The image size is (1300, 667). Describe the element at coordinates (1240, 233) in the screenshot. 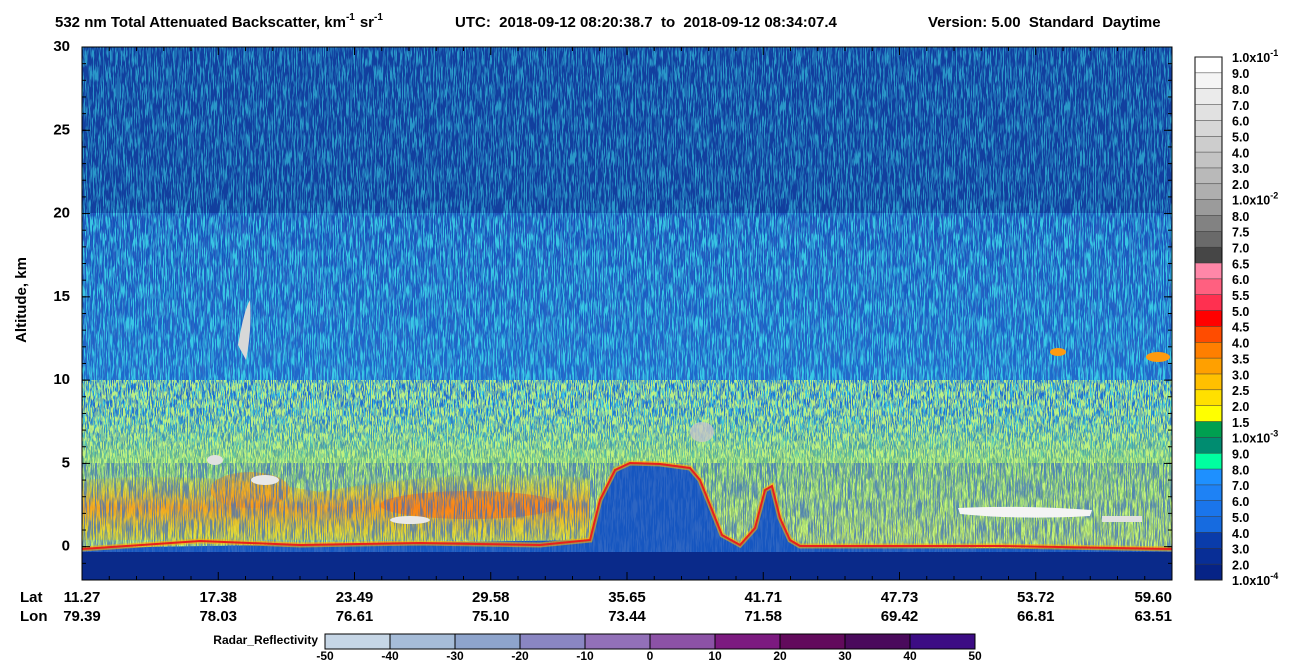

I see `colorbar-label: 7.5` at that location.